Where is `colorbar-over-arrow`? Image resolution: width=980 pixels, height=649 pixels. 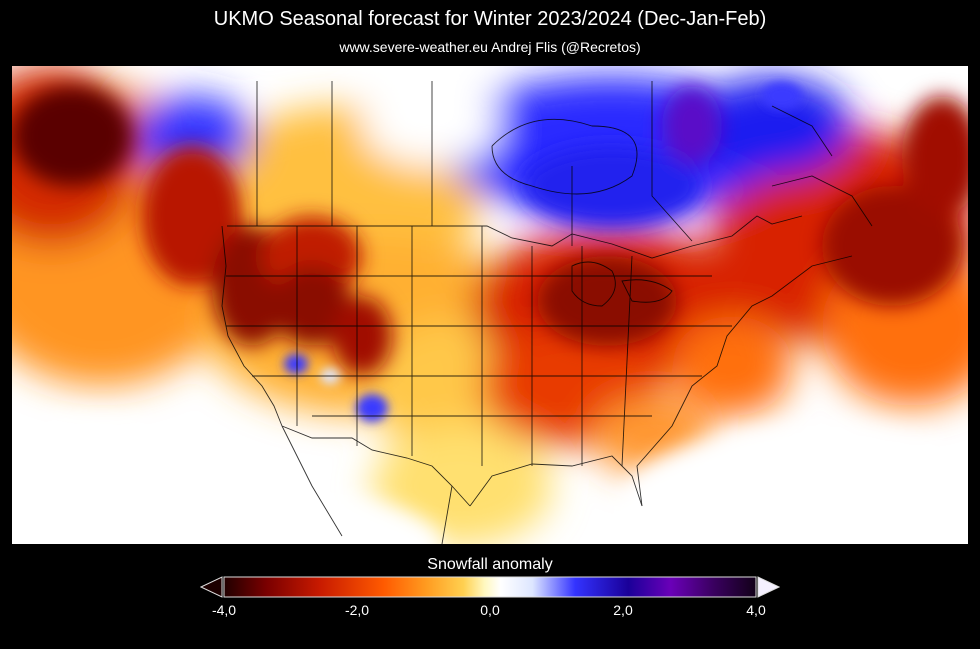
colorbar-over-arrow is located at coordinates (769, 587).